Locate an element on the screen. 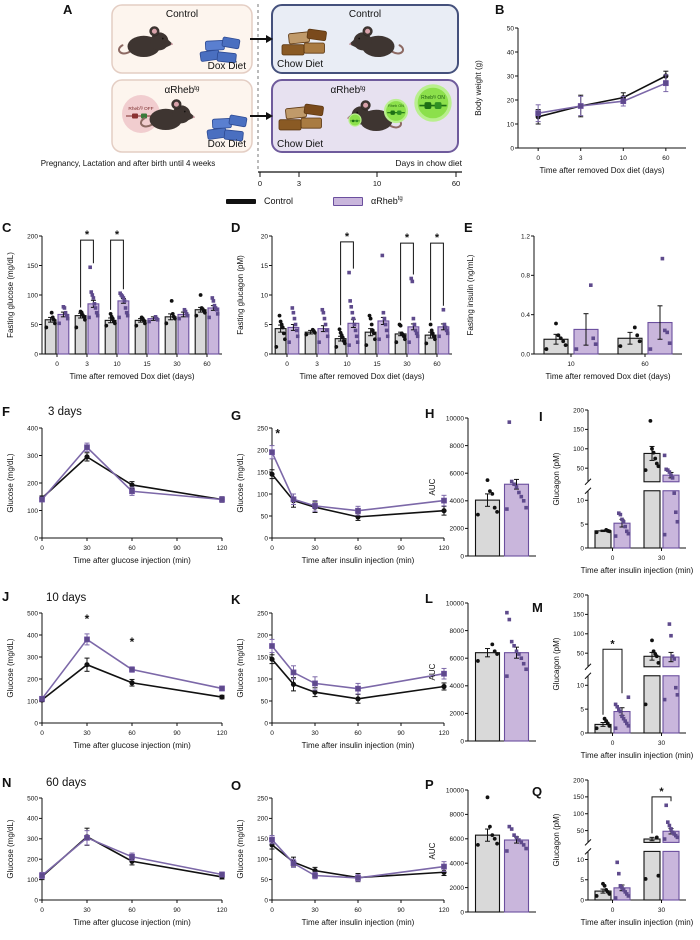 This screenshot has width=700, height=940. svg-text: Glucagon (pM) is located at coordinates (556, 478).